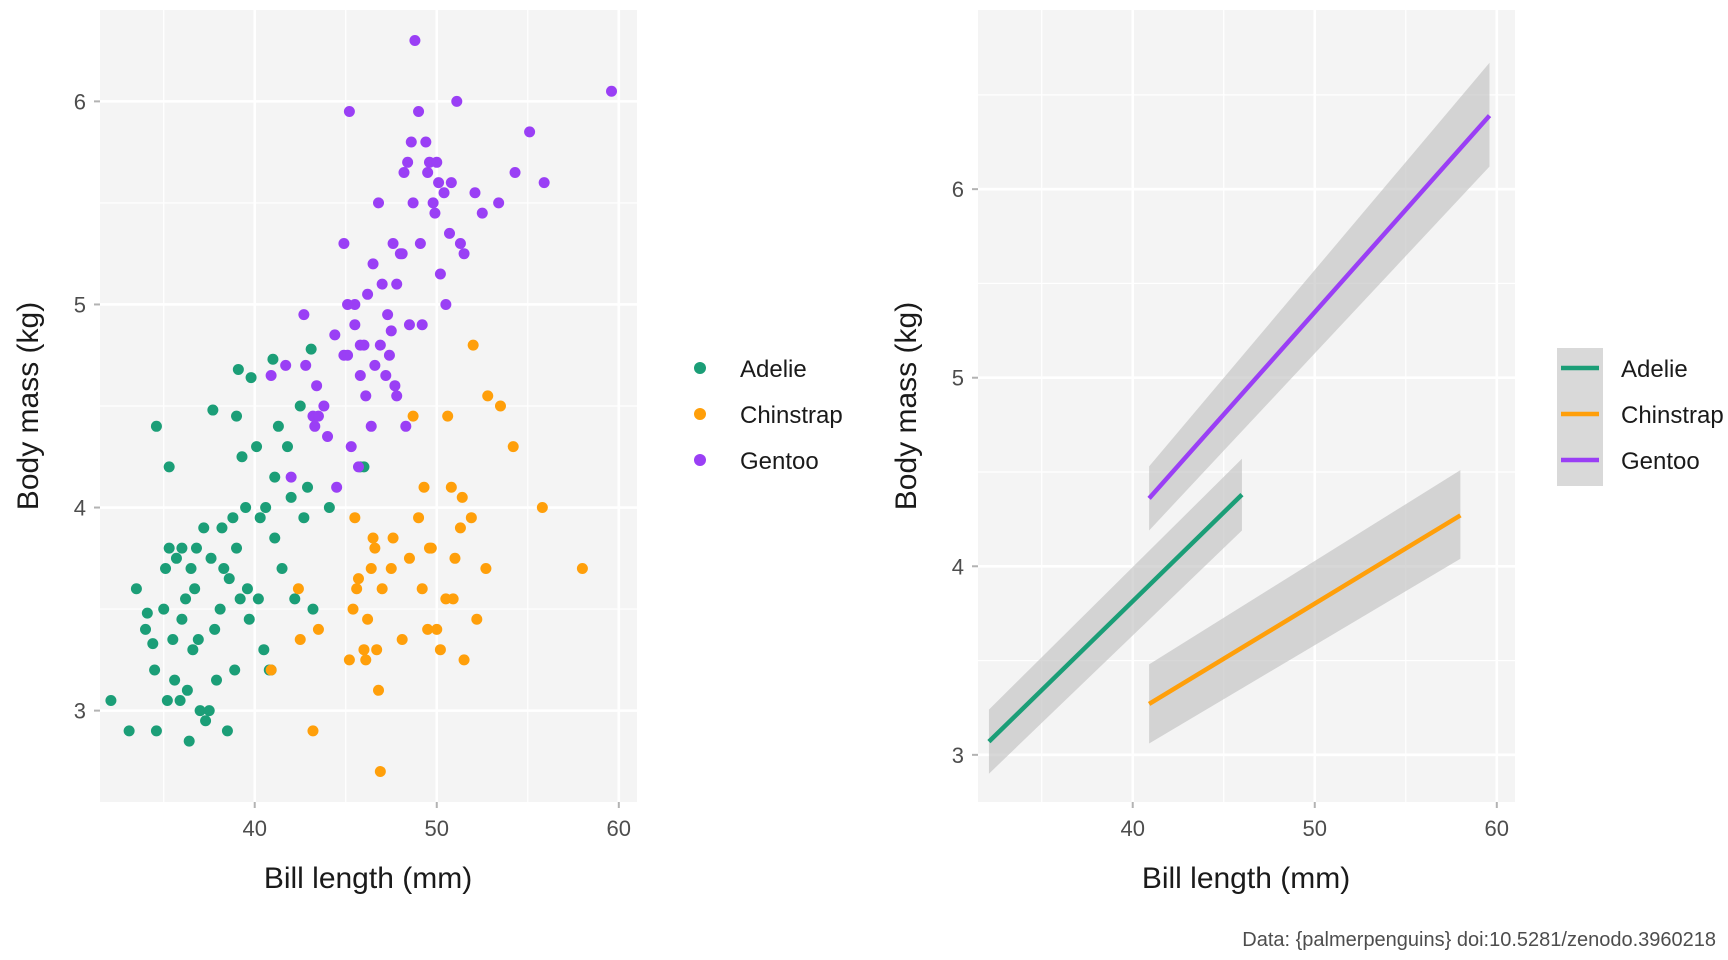  I want to click on series-chinstrap, so click(1304, 607).